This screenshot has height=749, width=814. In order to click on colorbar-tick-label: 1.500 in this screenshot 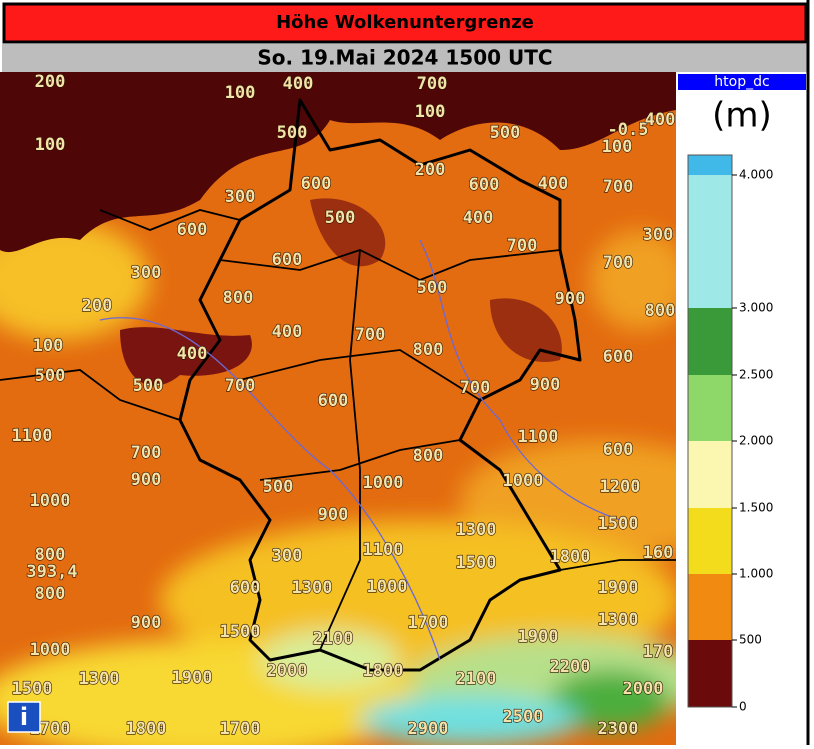, I will do `click(756, 508)`.